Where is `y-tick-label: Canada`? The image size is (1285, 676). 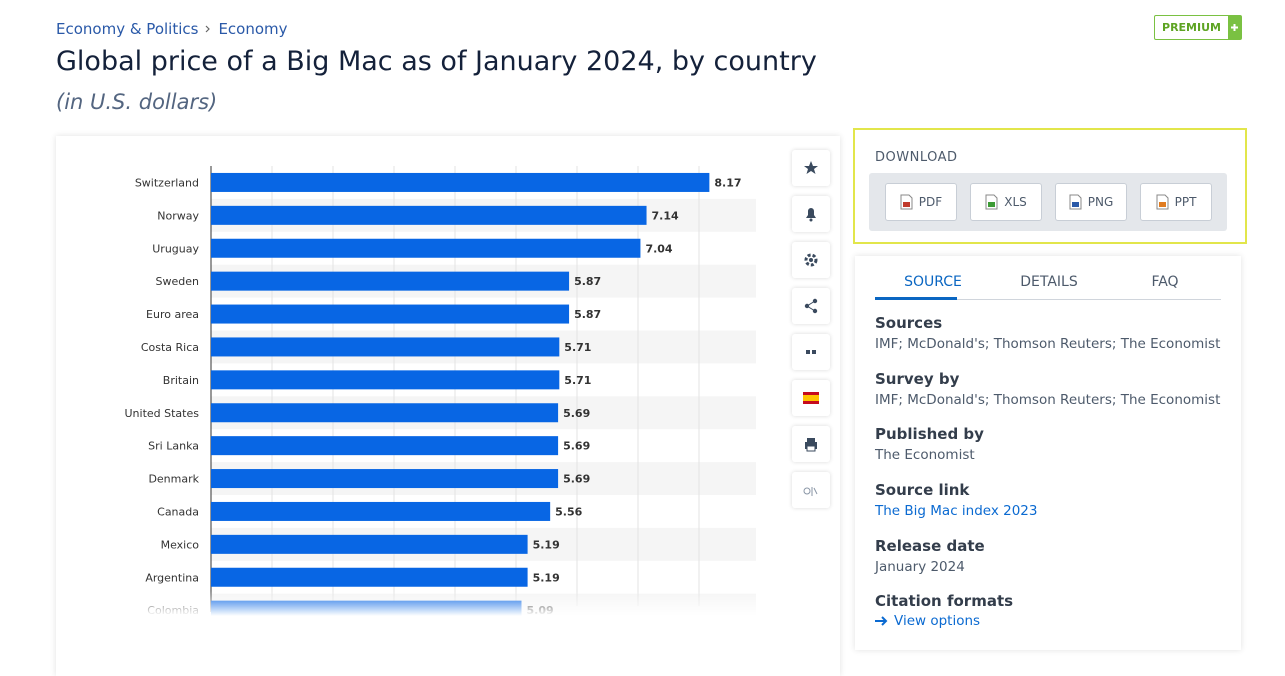
y-tick-label: Canada is located at coordinates (178, 511).